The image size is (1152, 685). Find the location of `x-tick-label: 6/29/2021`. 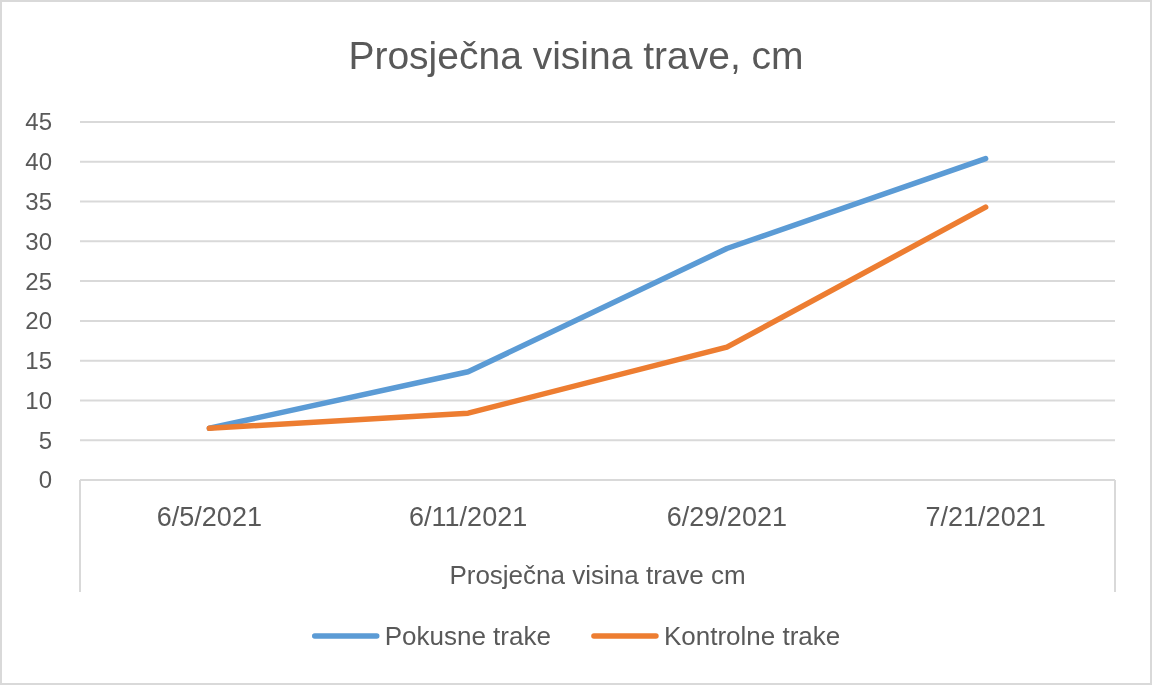

x-tick-label: 6/29/2021 is located at coordinates (726, 517).